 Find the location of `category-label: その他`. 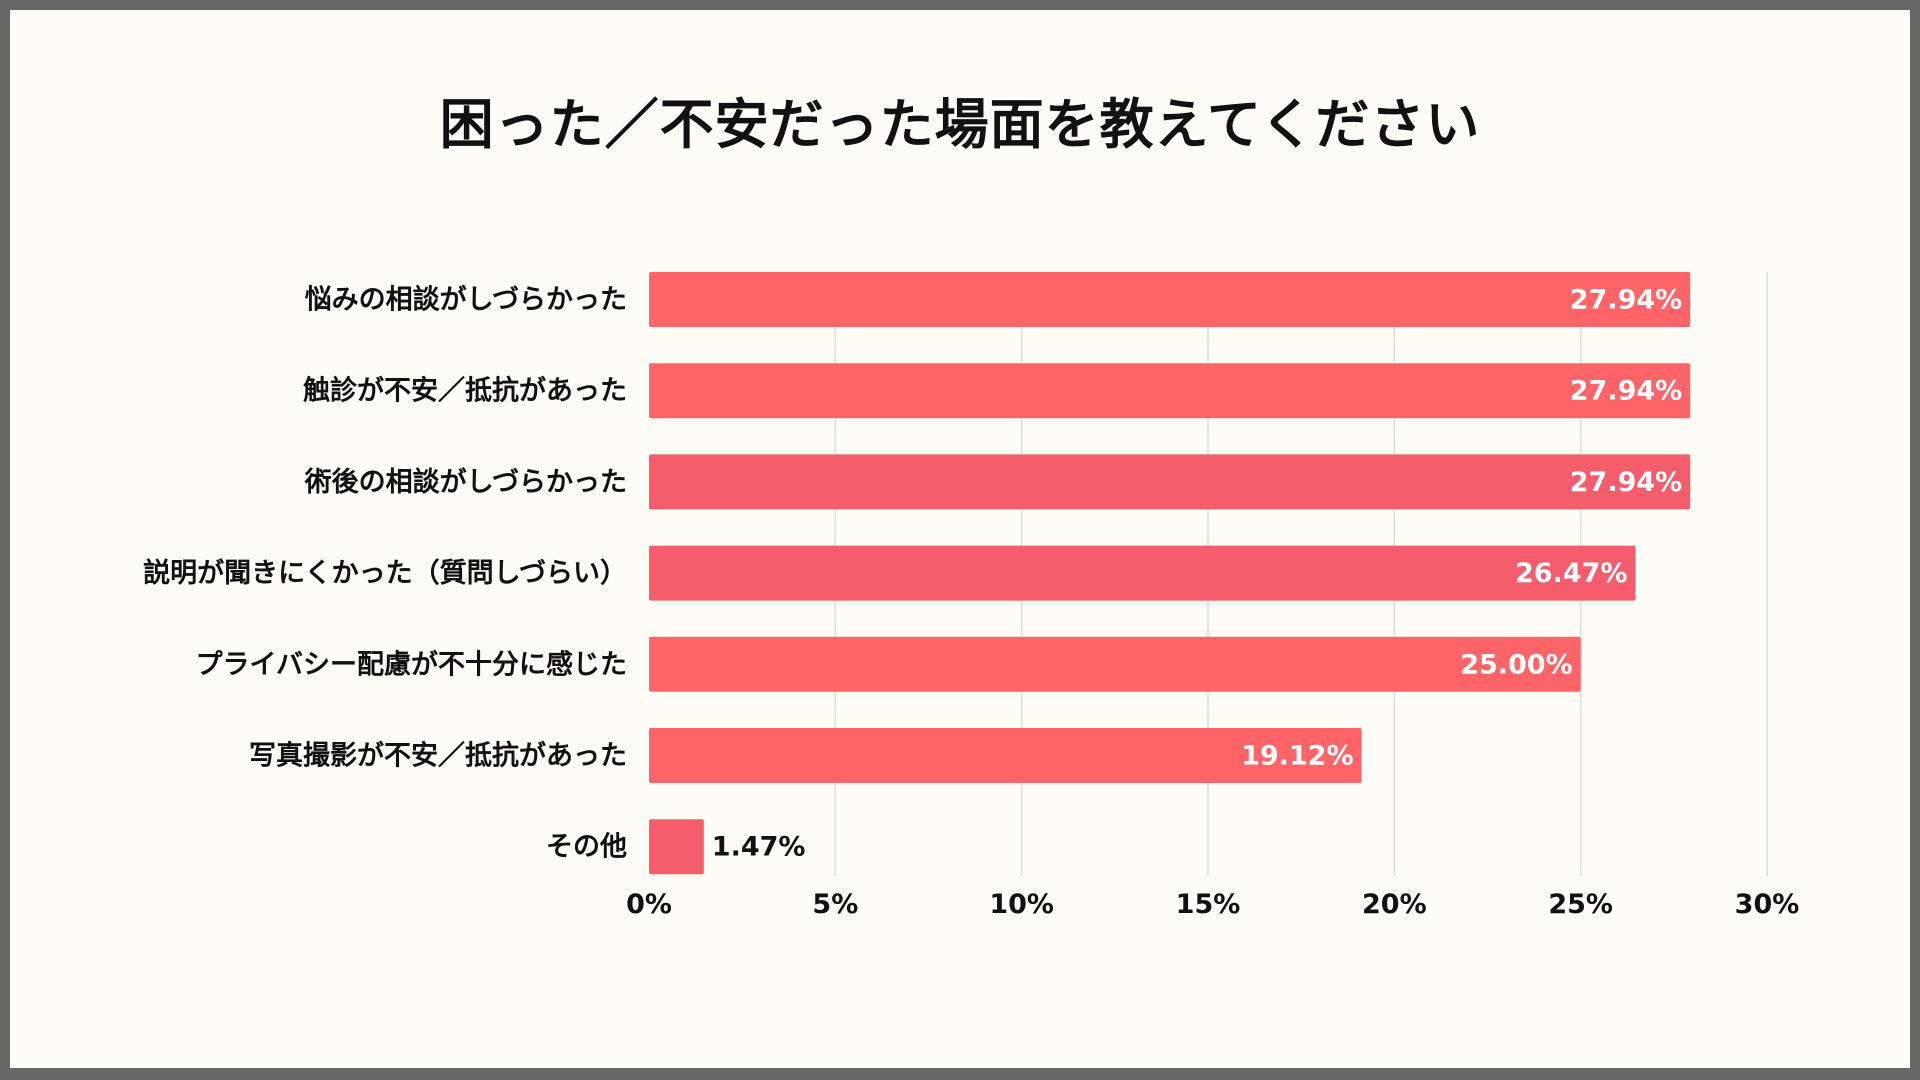

category-label: その他 is located at coordinates (586, 847).